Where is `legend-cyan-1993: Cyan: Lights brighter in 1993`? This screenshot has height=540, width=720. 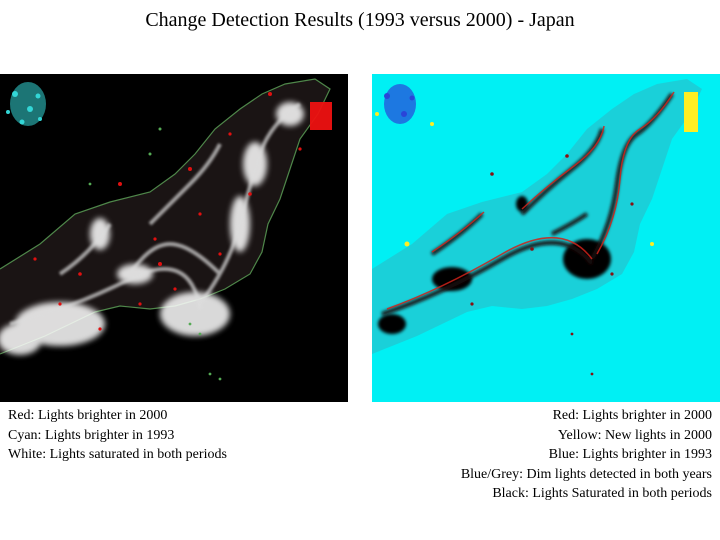
legend-cyan-1993: Cyan: Lights brighter in 1993 is located at coordinates (91, 435).